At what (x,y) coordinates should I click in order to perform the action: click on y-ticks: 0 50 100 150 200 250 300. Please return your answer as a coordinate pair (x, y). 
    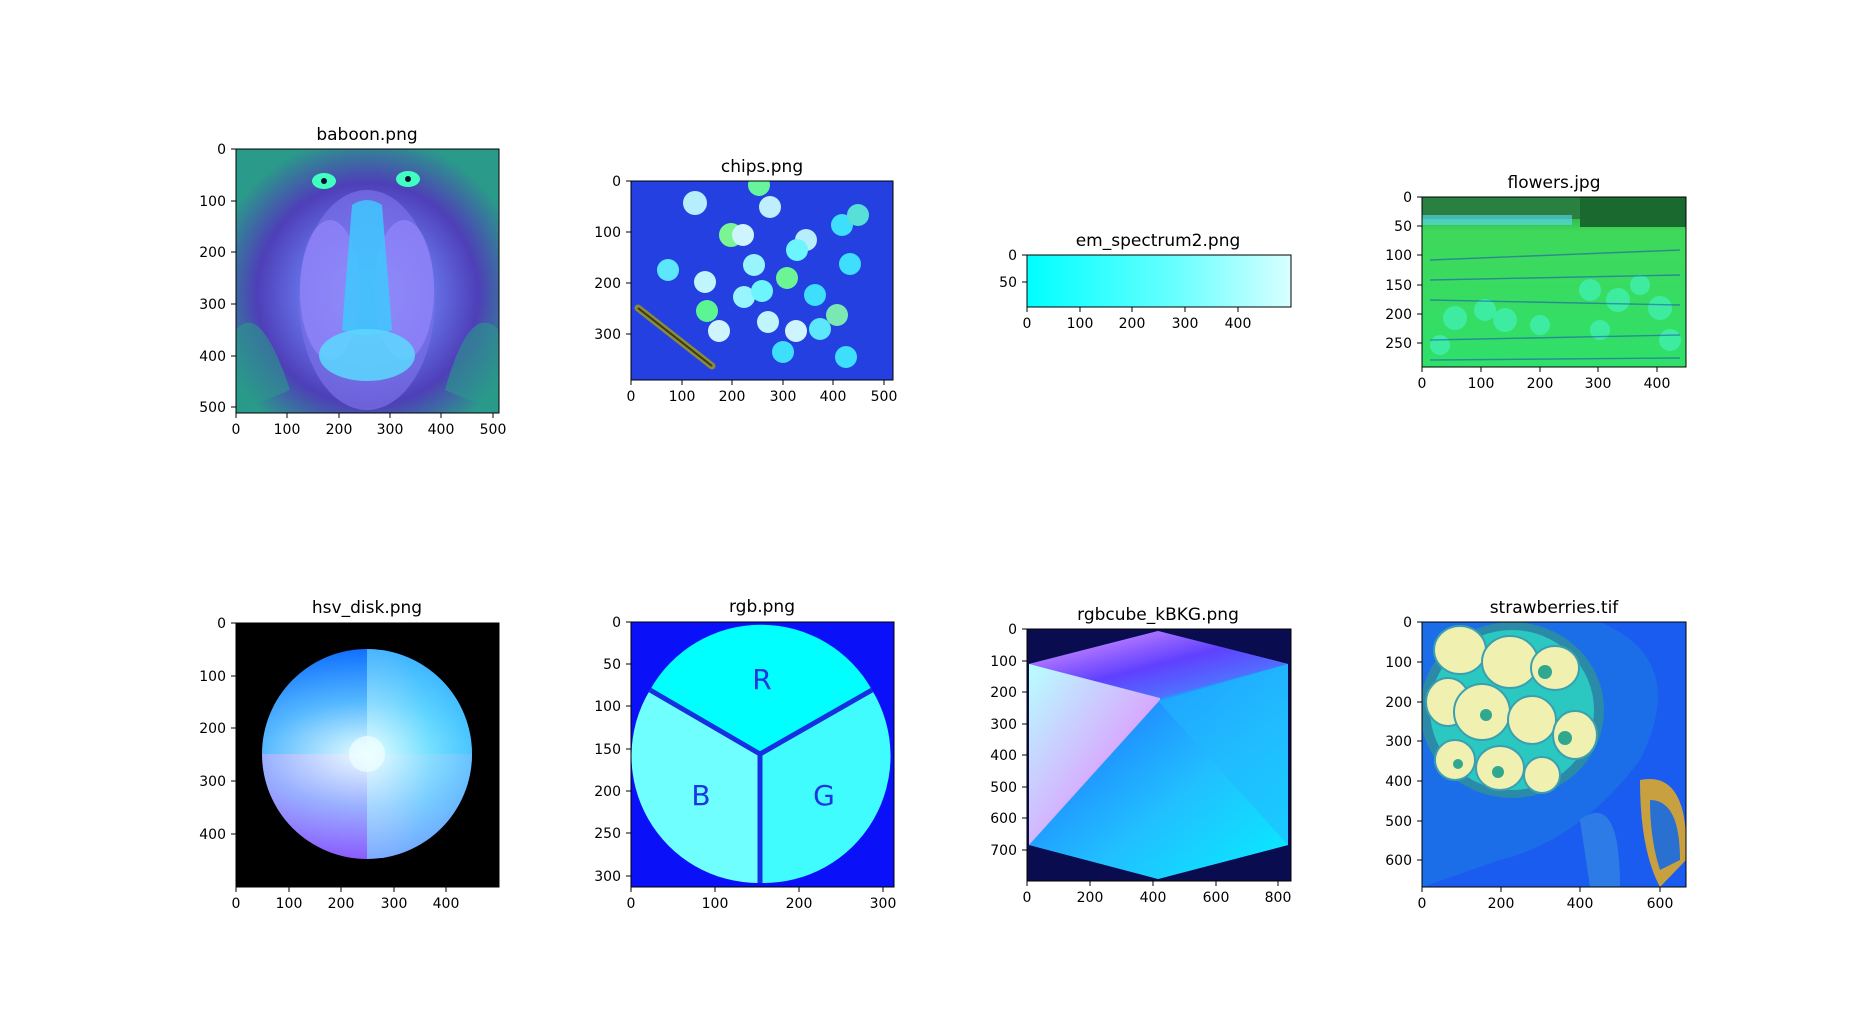
    Looking at the image, I should click on (612, 750).